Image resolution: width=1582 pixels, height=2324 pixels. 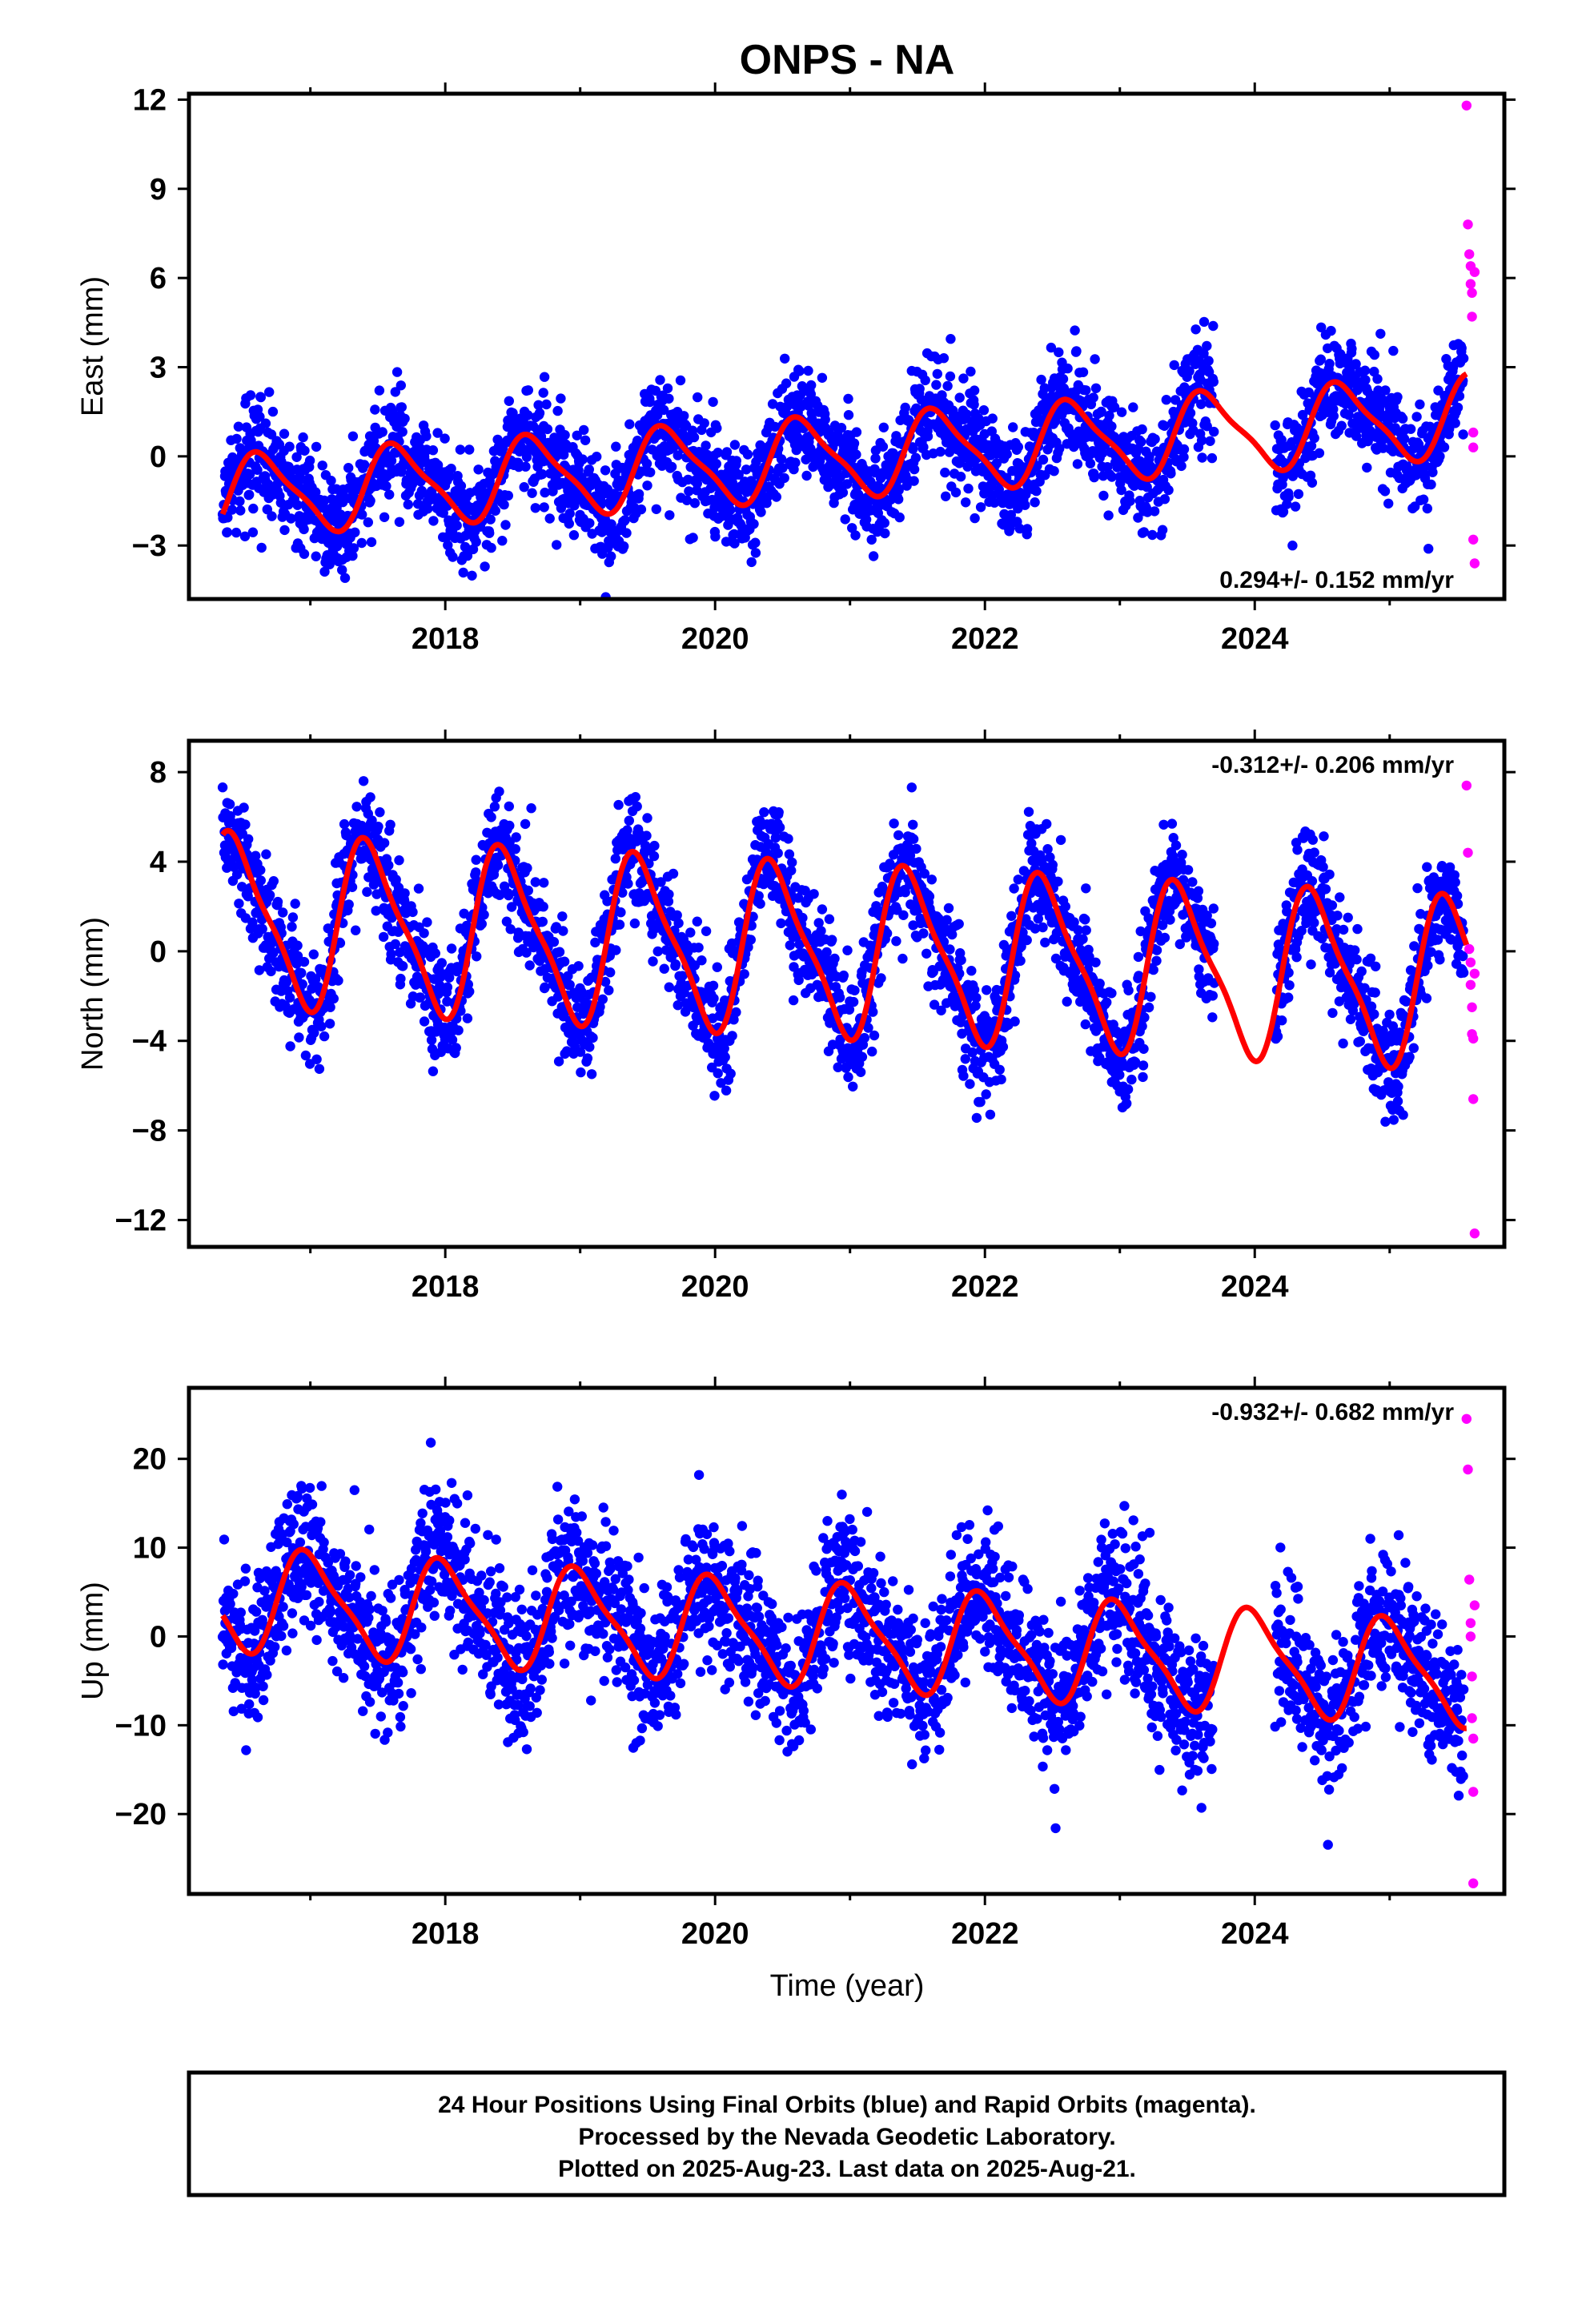 I want to click on x-tick-label: 2022, so click(x=985, y=639).